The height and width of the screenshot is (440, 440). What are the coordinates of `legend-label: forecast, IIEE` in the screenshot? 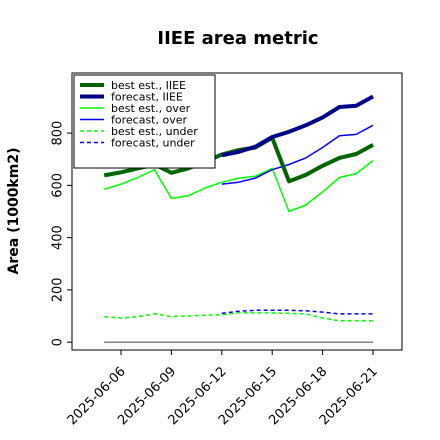 It's located at (147, 97).